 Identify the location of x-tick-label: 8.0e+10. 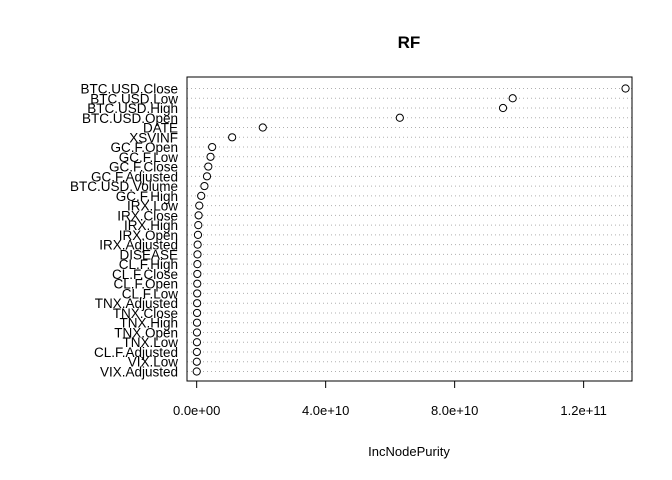
(454, 410).